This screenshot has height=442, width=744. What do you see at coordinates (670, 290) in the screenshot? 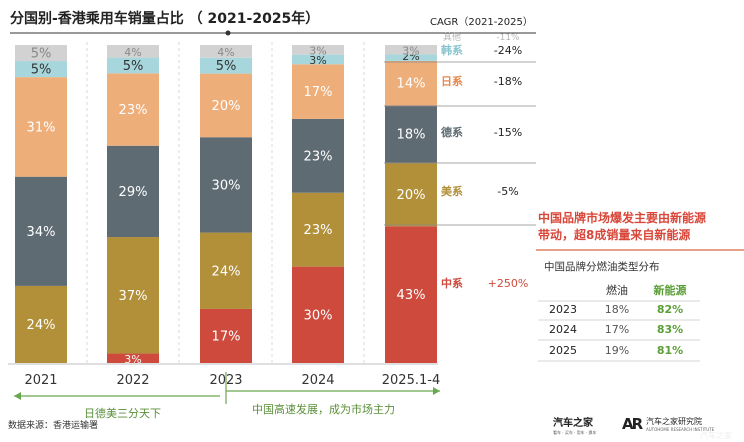
I see `fuel-table-header: 新能源` at bounding box center [670, 290].